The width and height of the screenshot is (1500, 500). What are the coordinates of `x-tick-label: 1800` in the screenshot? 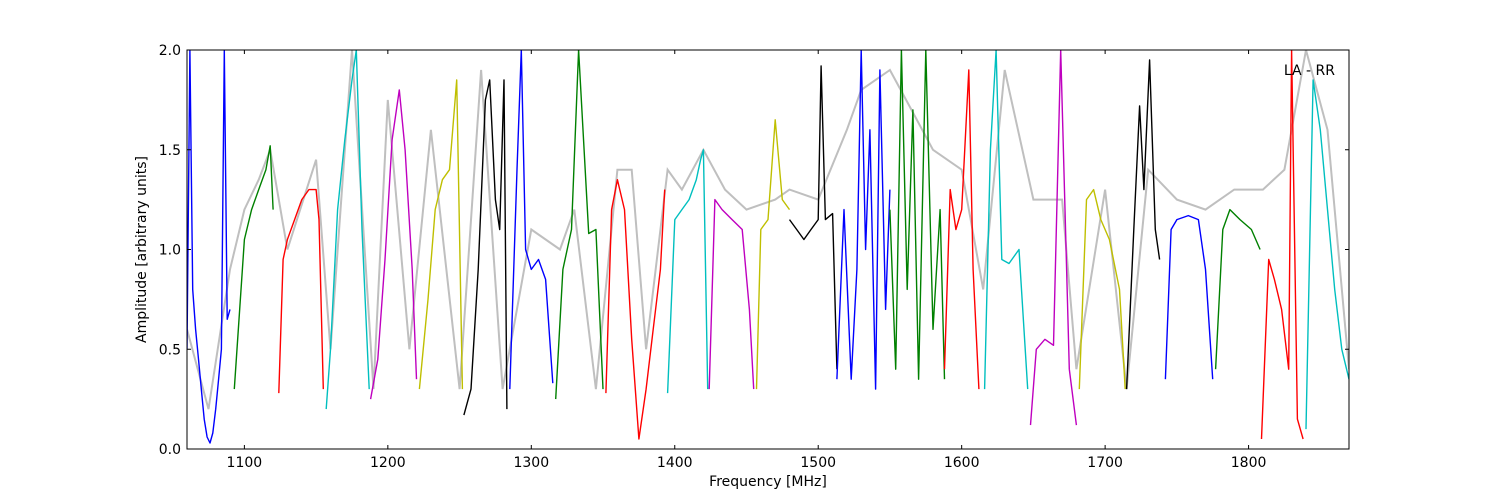 It's located at (1249, 463).